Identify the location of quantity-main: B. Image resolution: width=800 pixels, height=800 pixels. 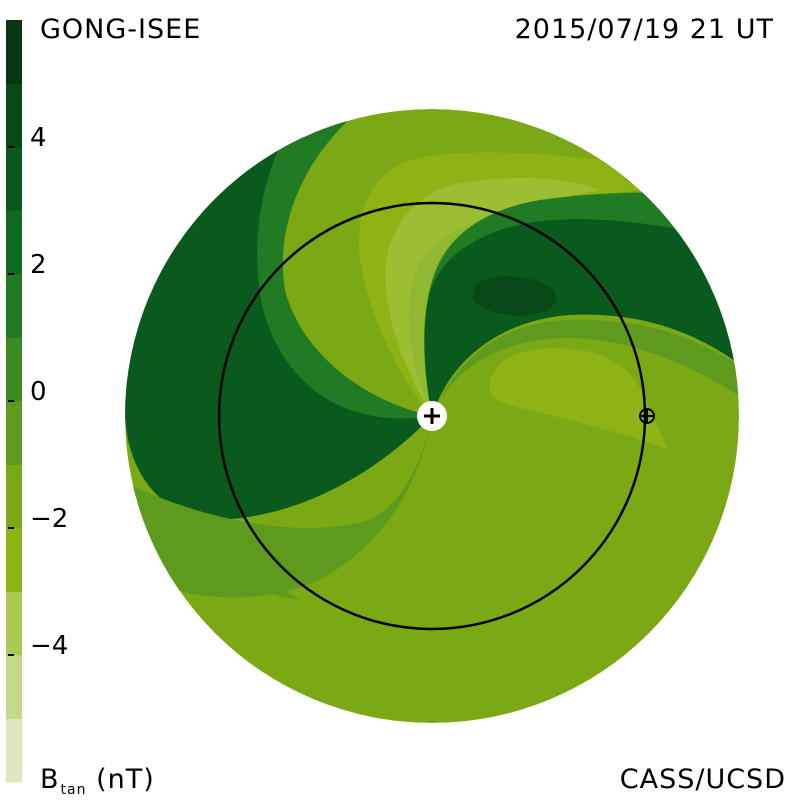
(50, 779).